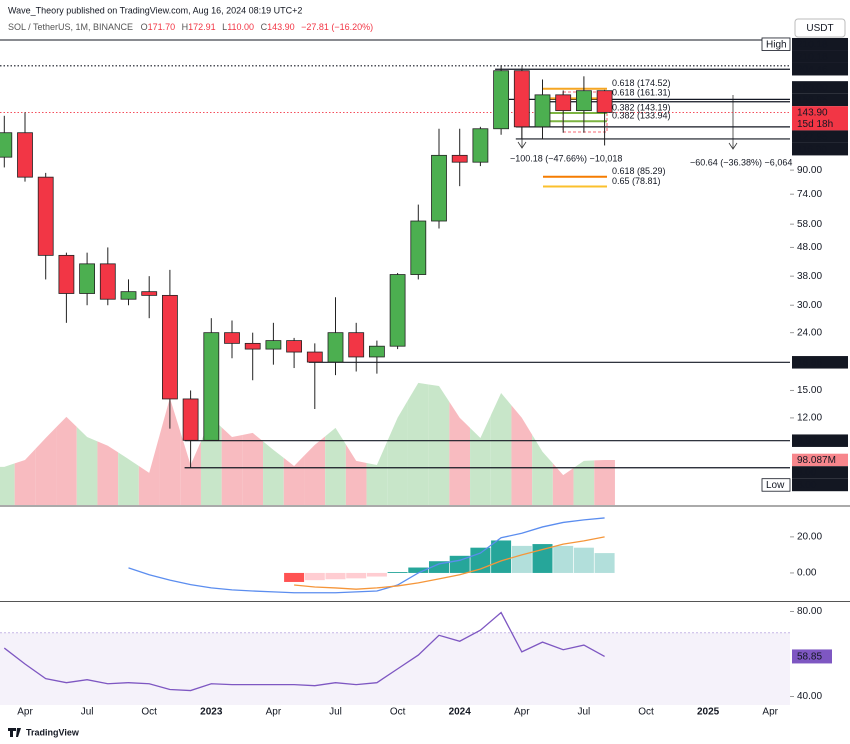 This screenshot has height=744, width=850. I want to click on extreme-tag-box, so click(776, 44).